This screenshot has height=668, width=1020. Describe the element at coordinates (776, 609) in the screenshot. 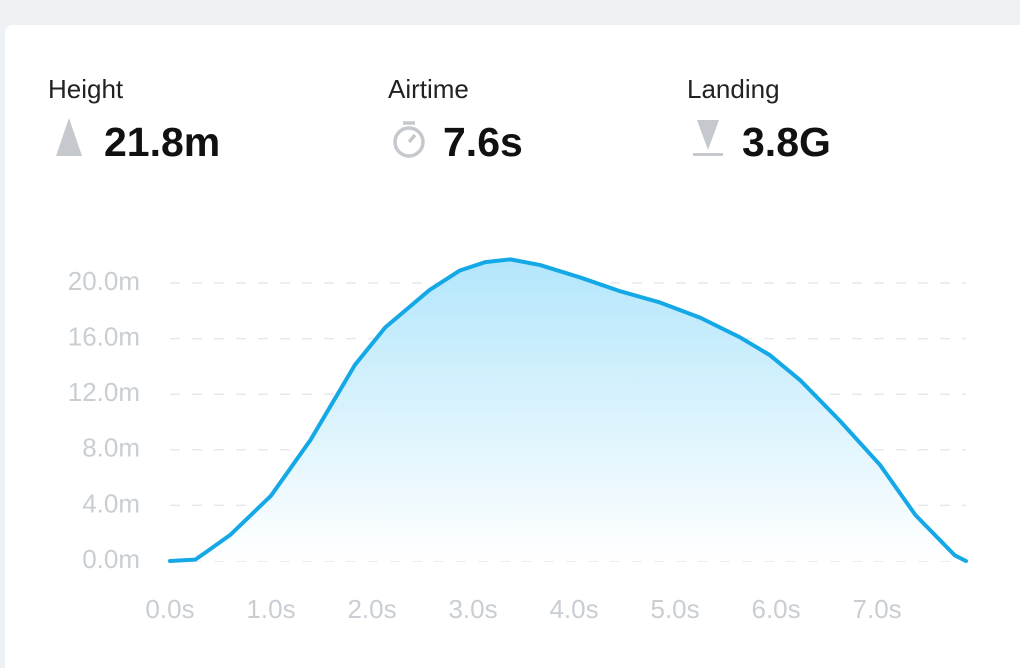

I see `x-tick-label: 6.0s` at that location.